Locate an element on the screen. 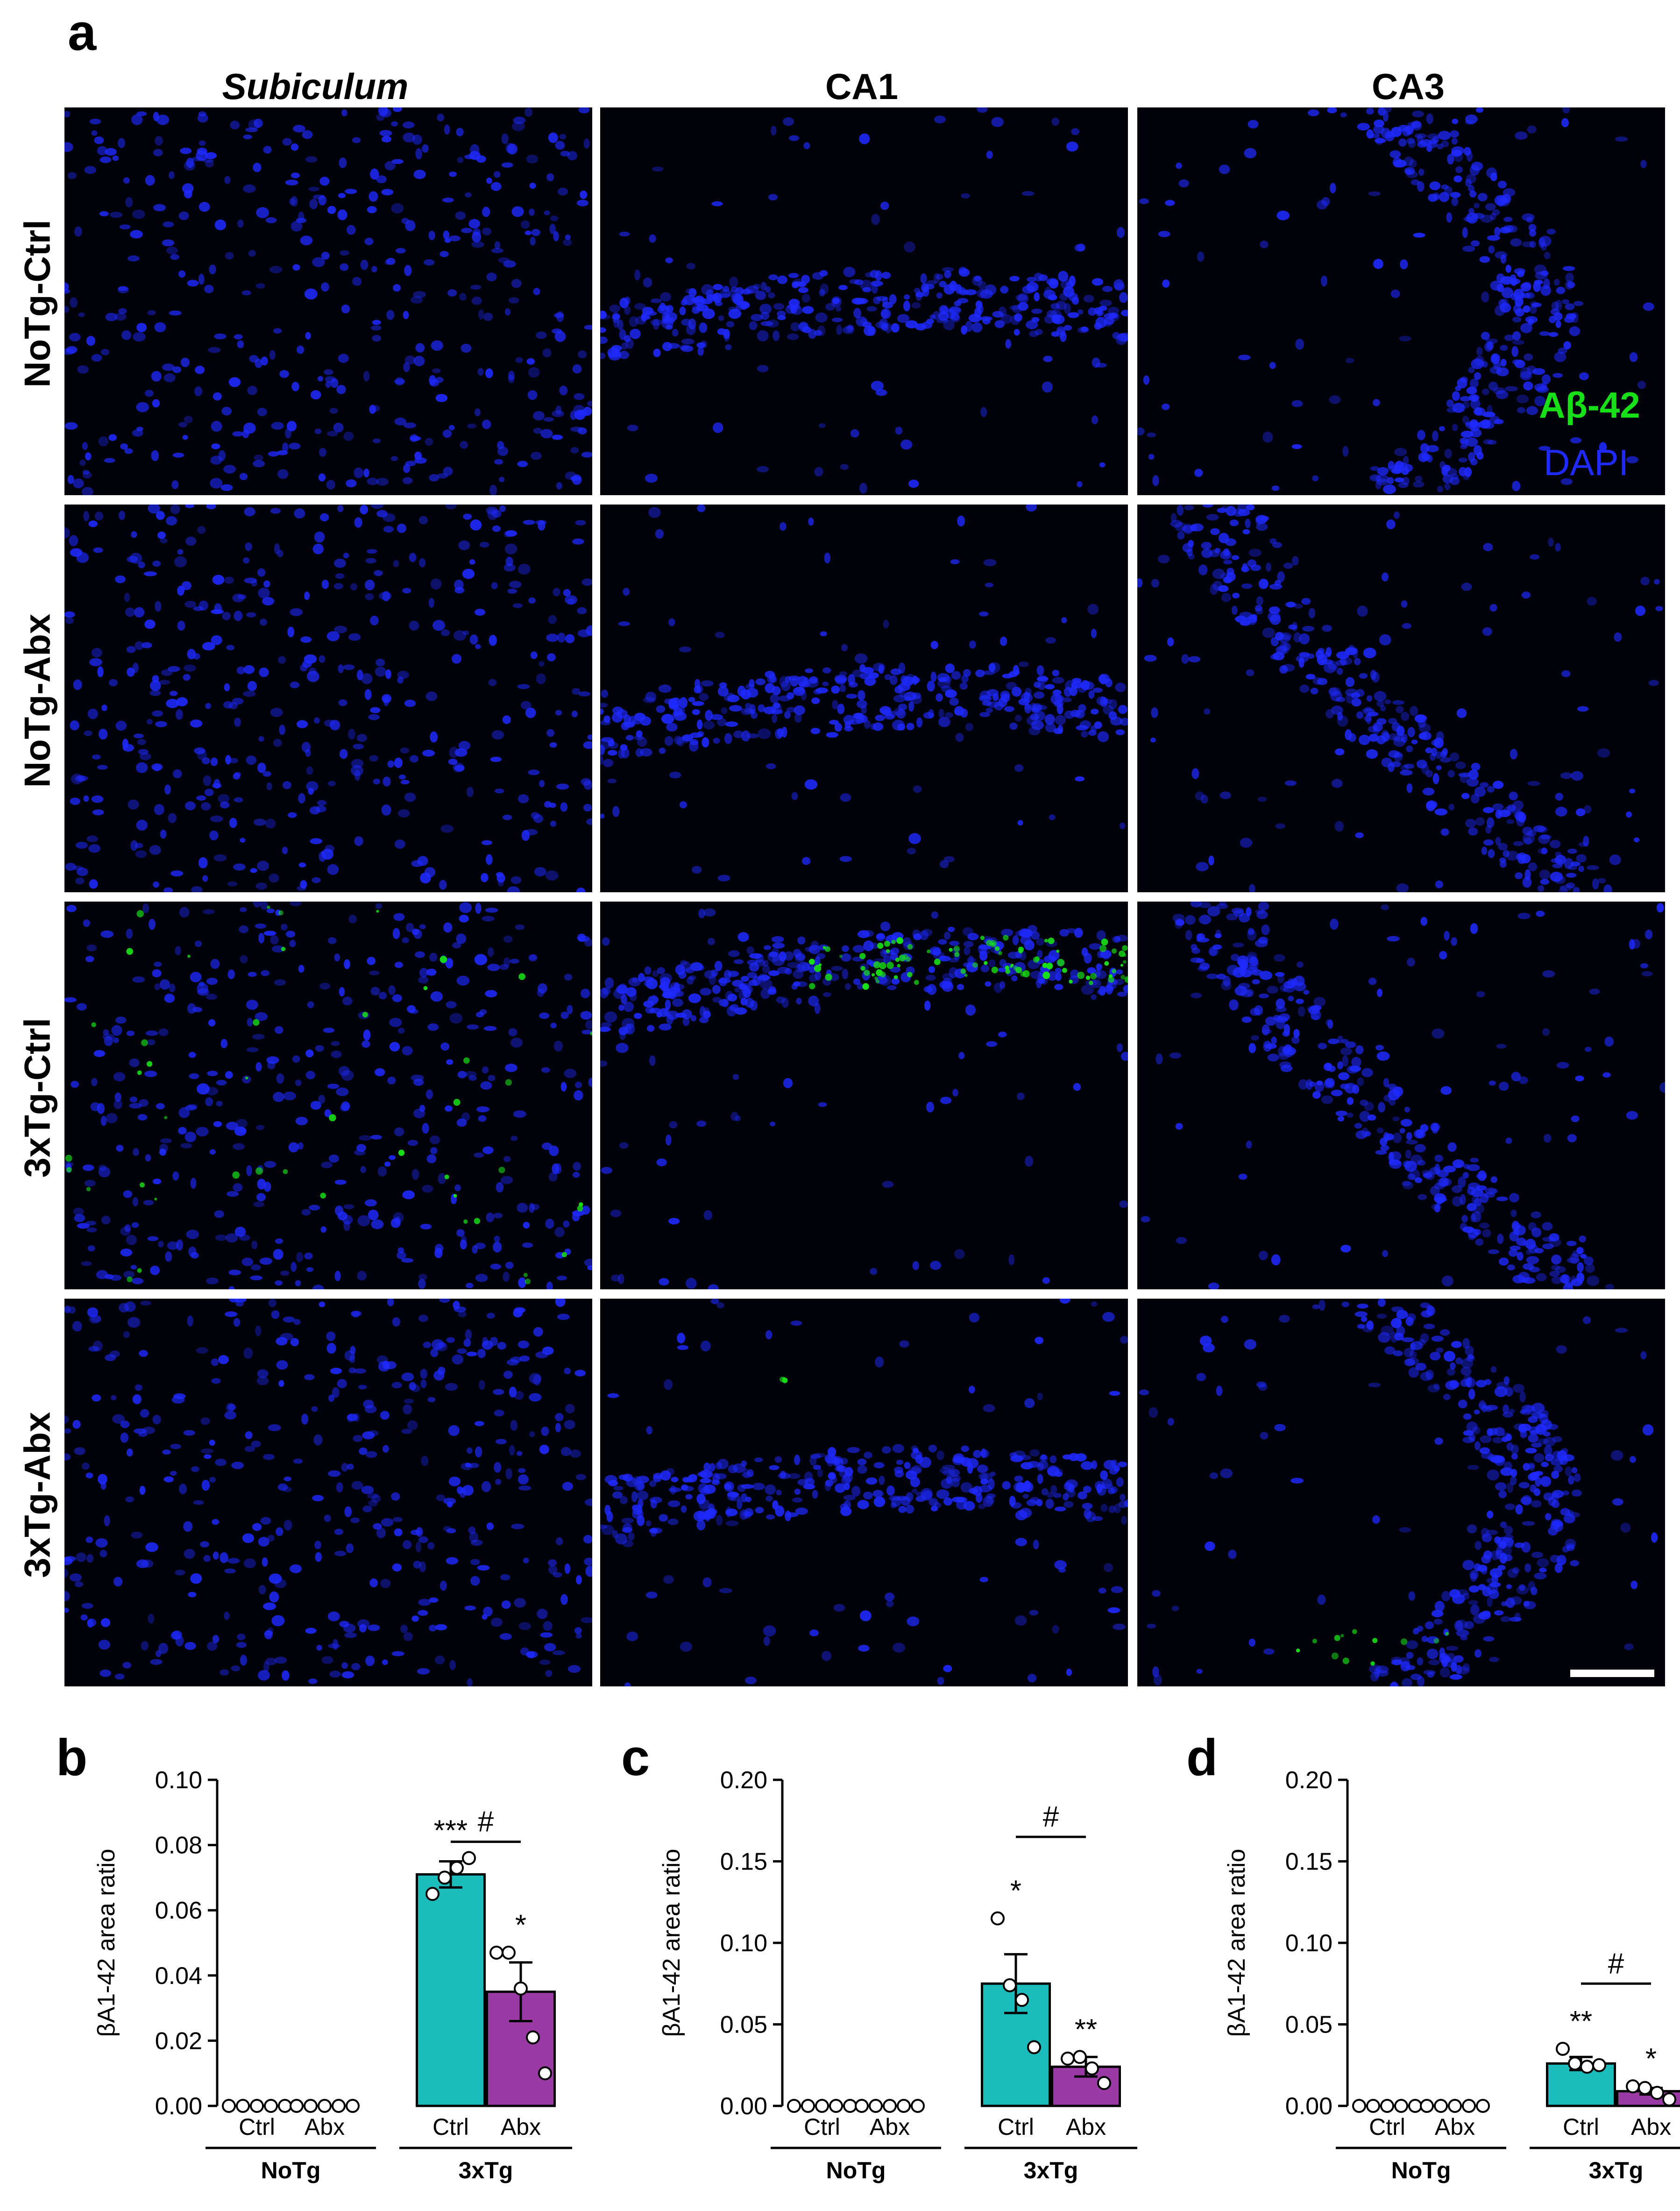  significance-marker: * is located at coordinates (1651, 2059).